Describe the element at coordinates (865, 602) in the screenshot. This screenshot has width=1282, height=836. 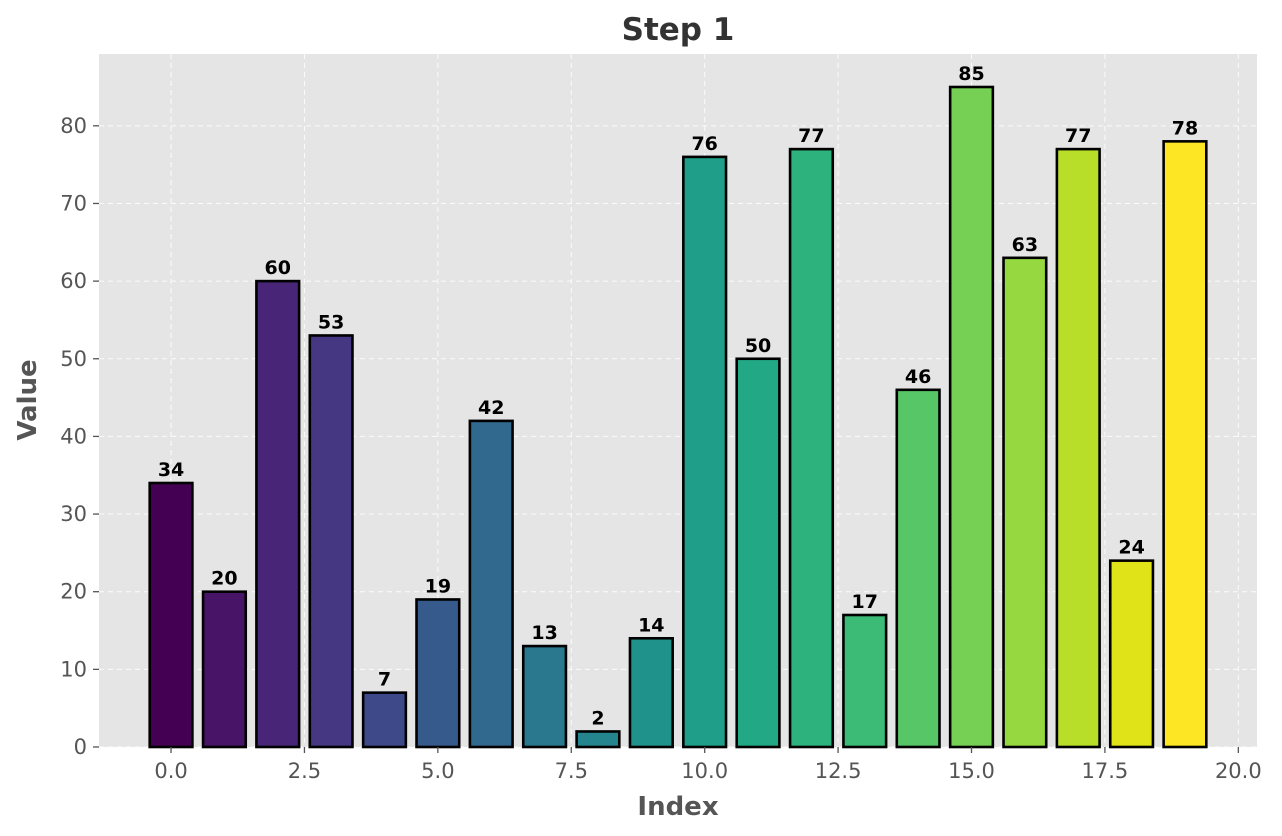
I see `bar-value-label: 17` at that location.